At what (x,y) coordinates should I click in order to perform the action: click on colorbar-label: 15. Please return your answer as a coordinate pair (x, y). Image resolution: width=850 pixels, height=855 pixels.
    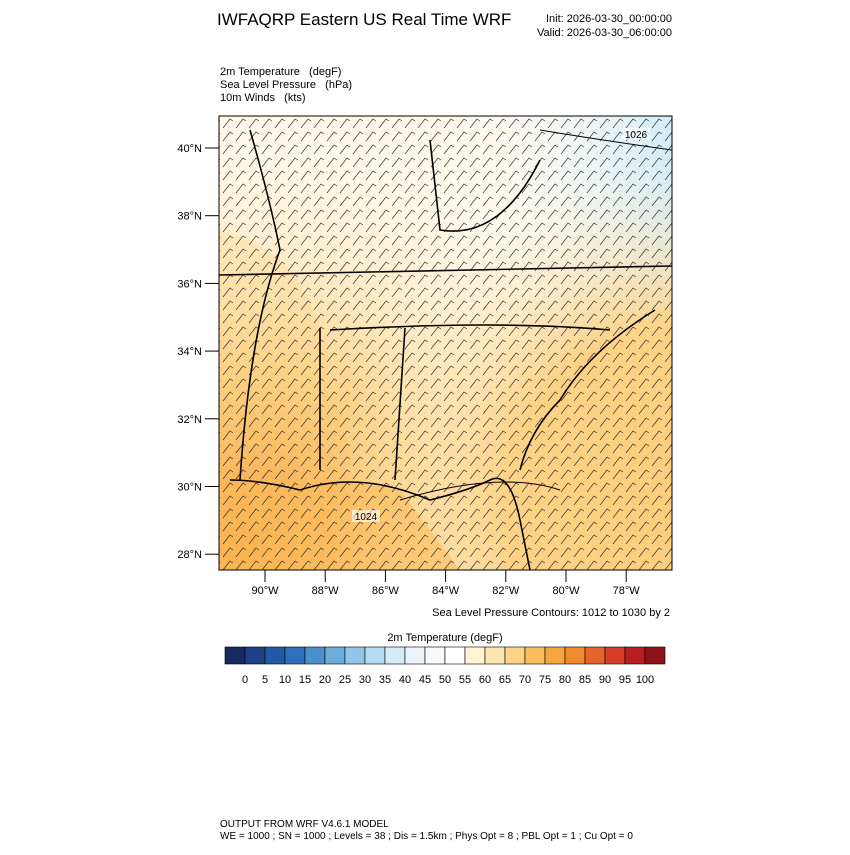
    Looking at the image, I should click on (305, 680).